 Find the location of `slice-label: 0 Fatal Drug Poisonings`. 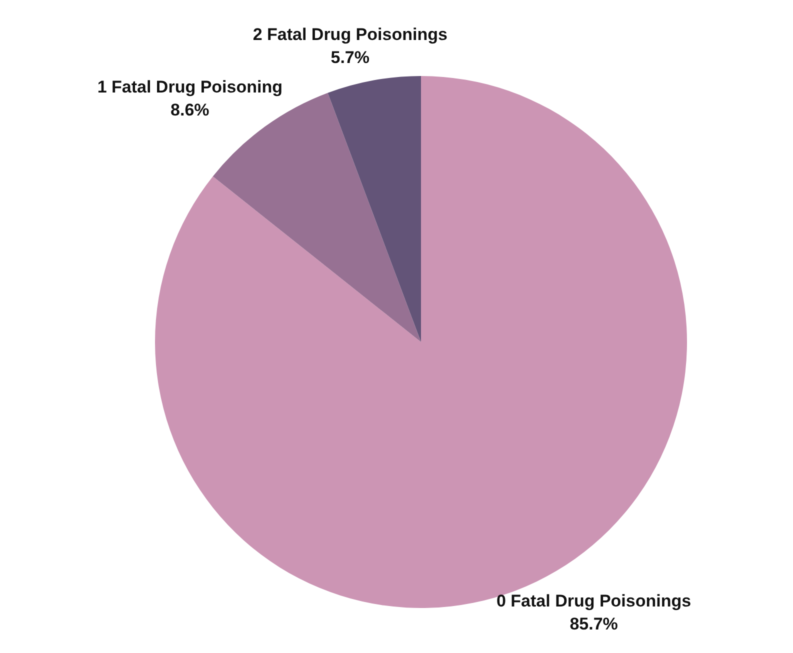

slice-label: 0 Fatal Drug Poisonings is located at coordinates (594, 600).